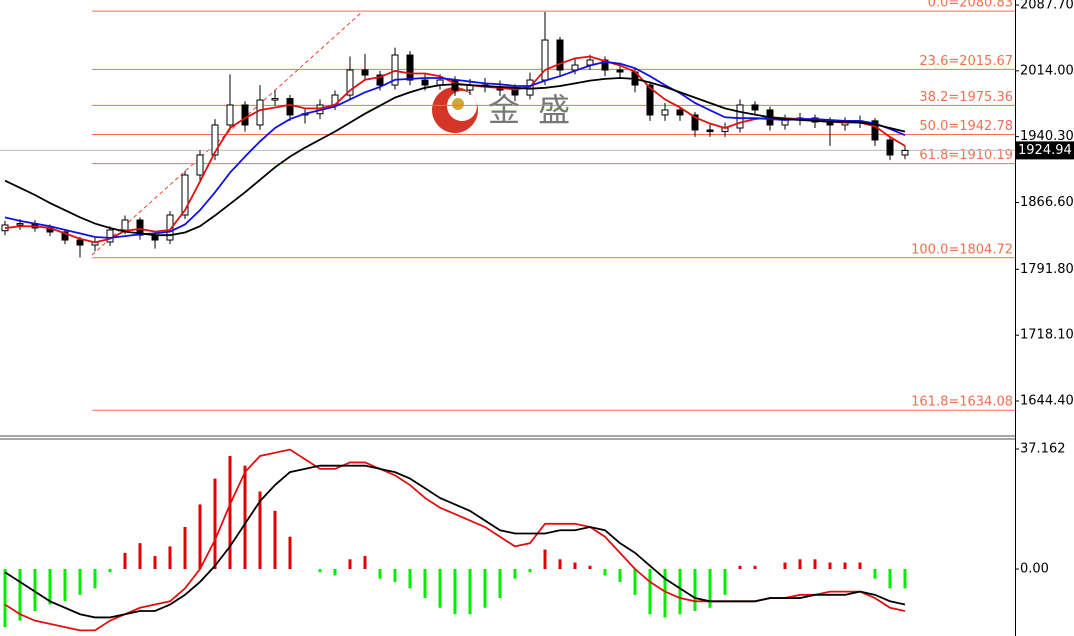  Describe the element at coordinates (227, 133) in the screenshot. I see `trend-line` at that location.